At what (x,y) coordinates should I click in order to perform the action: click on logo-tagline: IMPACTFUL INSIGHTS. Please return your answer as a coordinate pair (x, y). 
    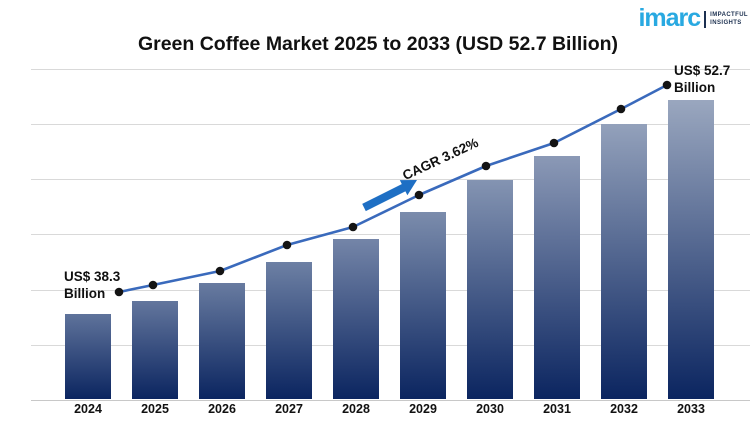
    Looking at the image, I should click on (729, 19).